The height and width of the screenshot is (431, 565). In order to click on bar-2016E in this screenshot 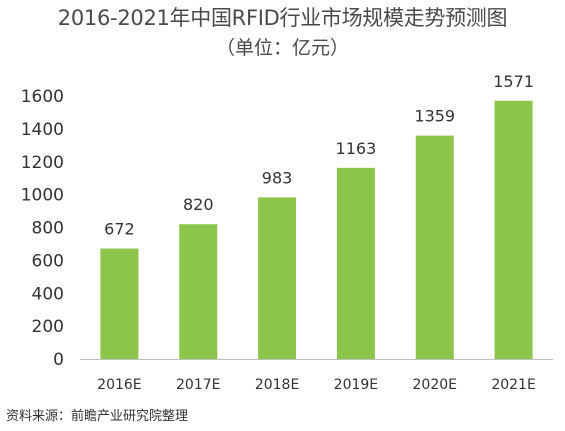, I will do `click(119, 303)`.